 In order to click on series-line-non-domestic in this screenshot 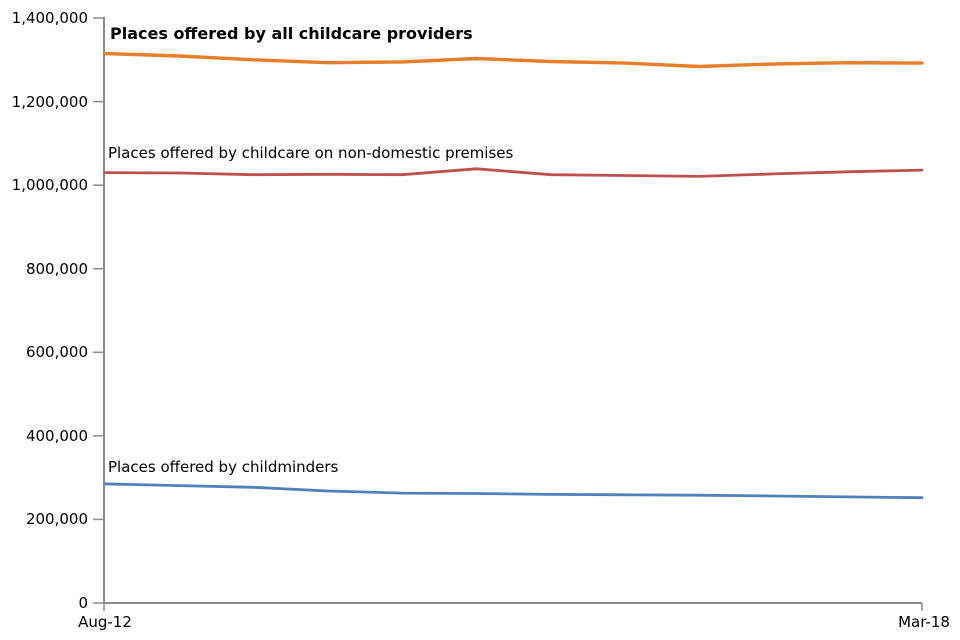, I will do `click(513, 172)`.